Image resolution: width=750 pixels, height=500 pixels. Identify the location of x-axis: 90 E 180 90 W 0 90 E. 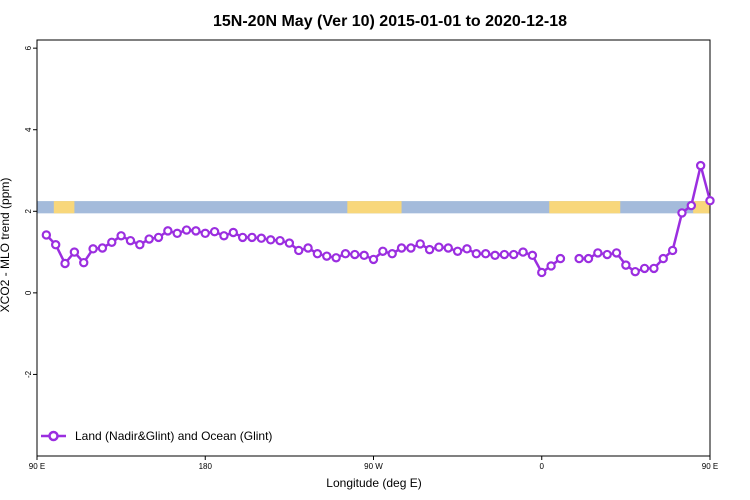
(373, 463).